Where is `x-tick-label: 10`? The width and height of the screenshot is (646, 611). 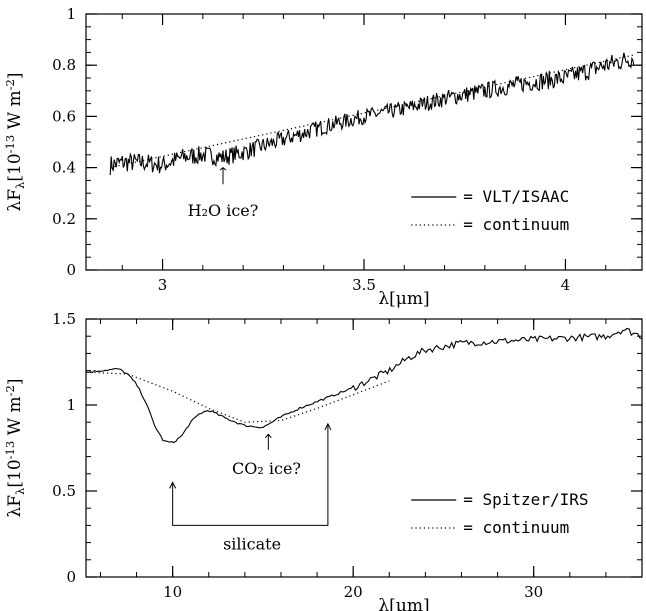
x-tick-label: 10 is located at coordinates (172, 592).